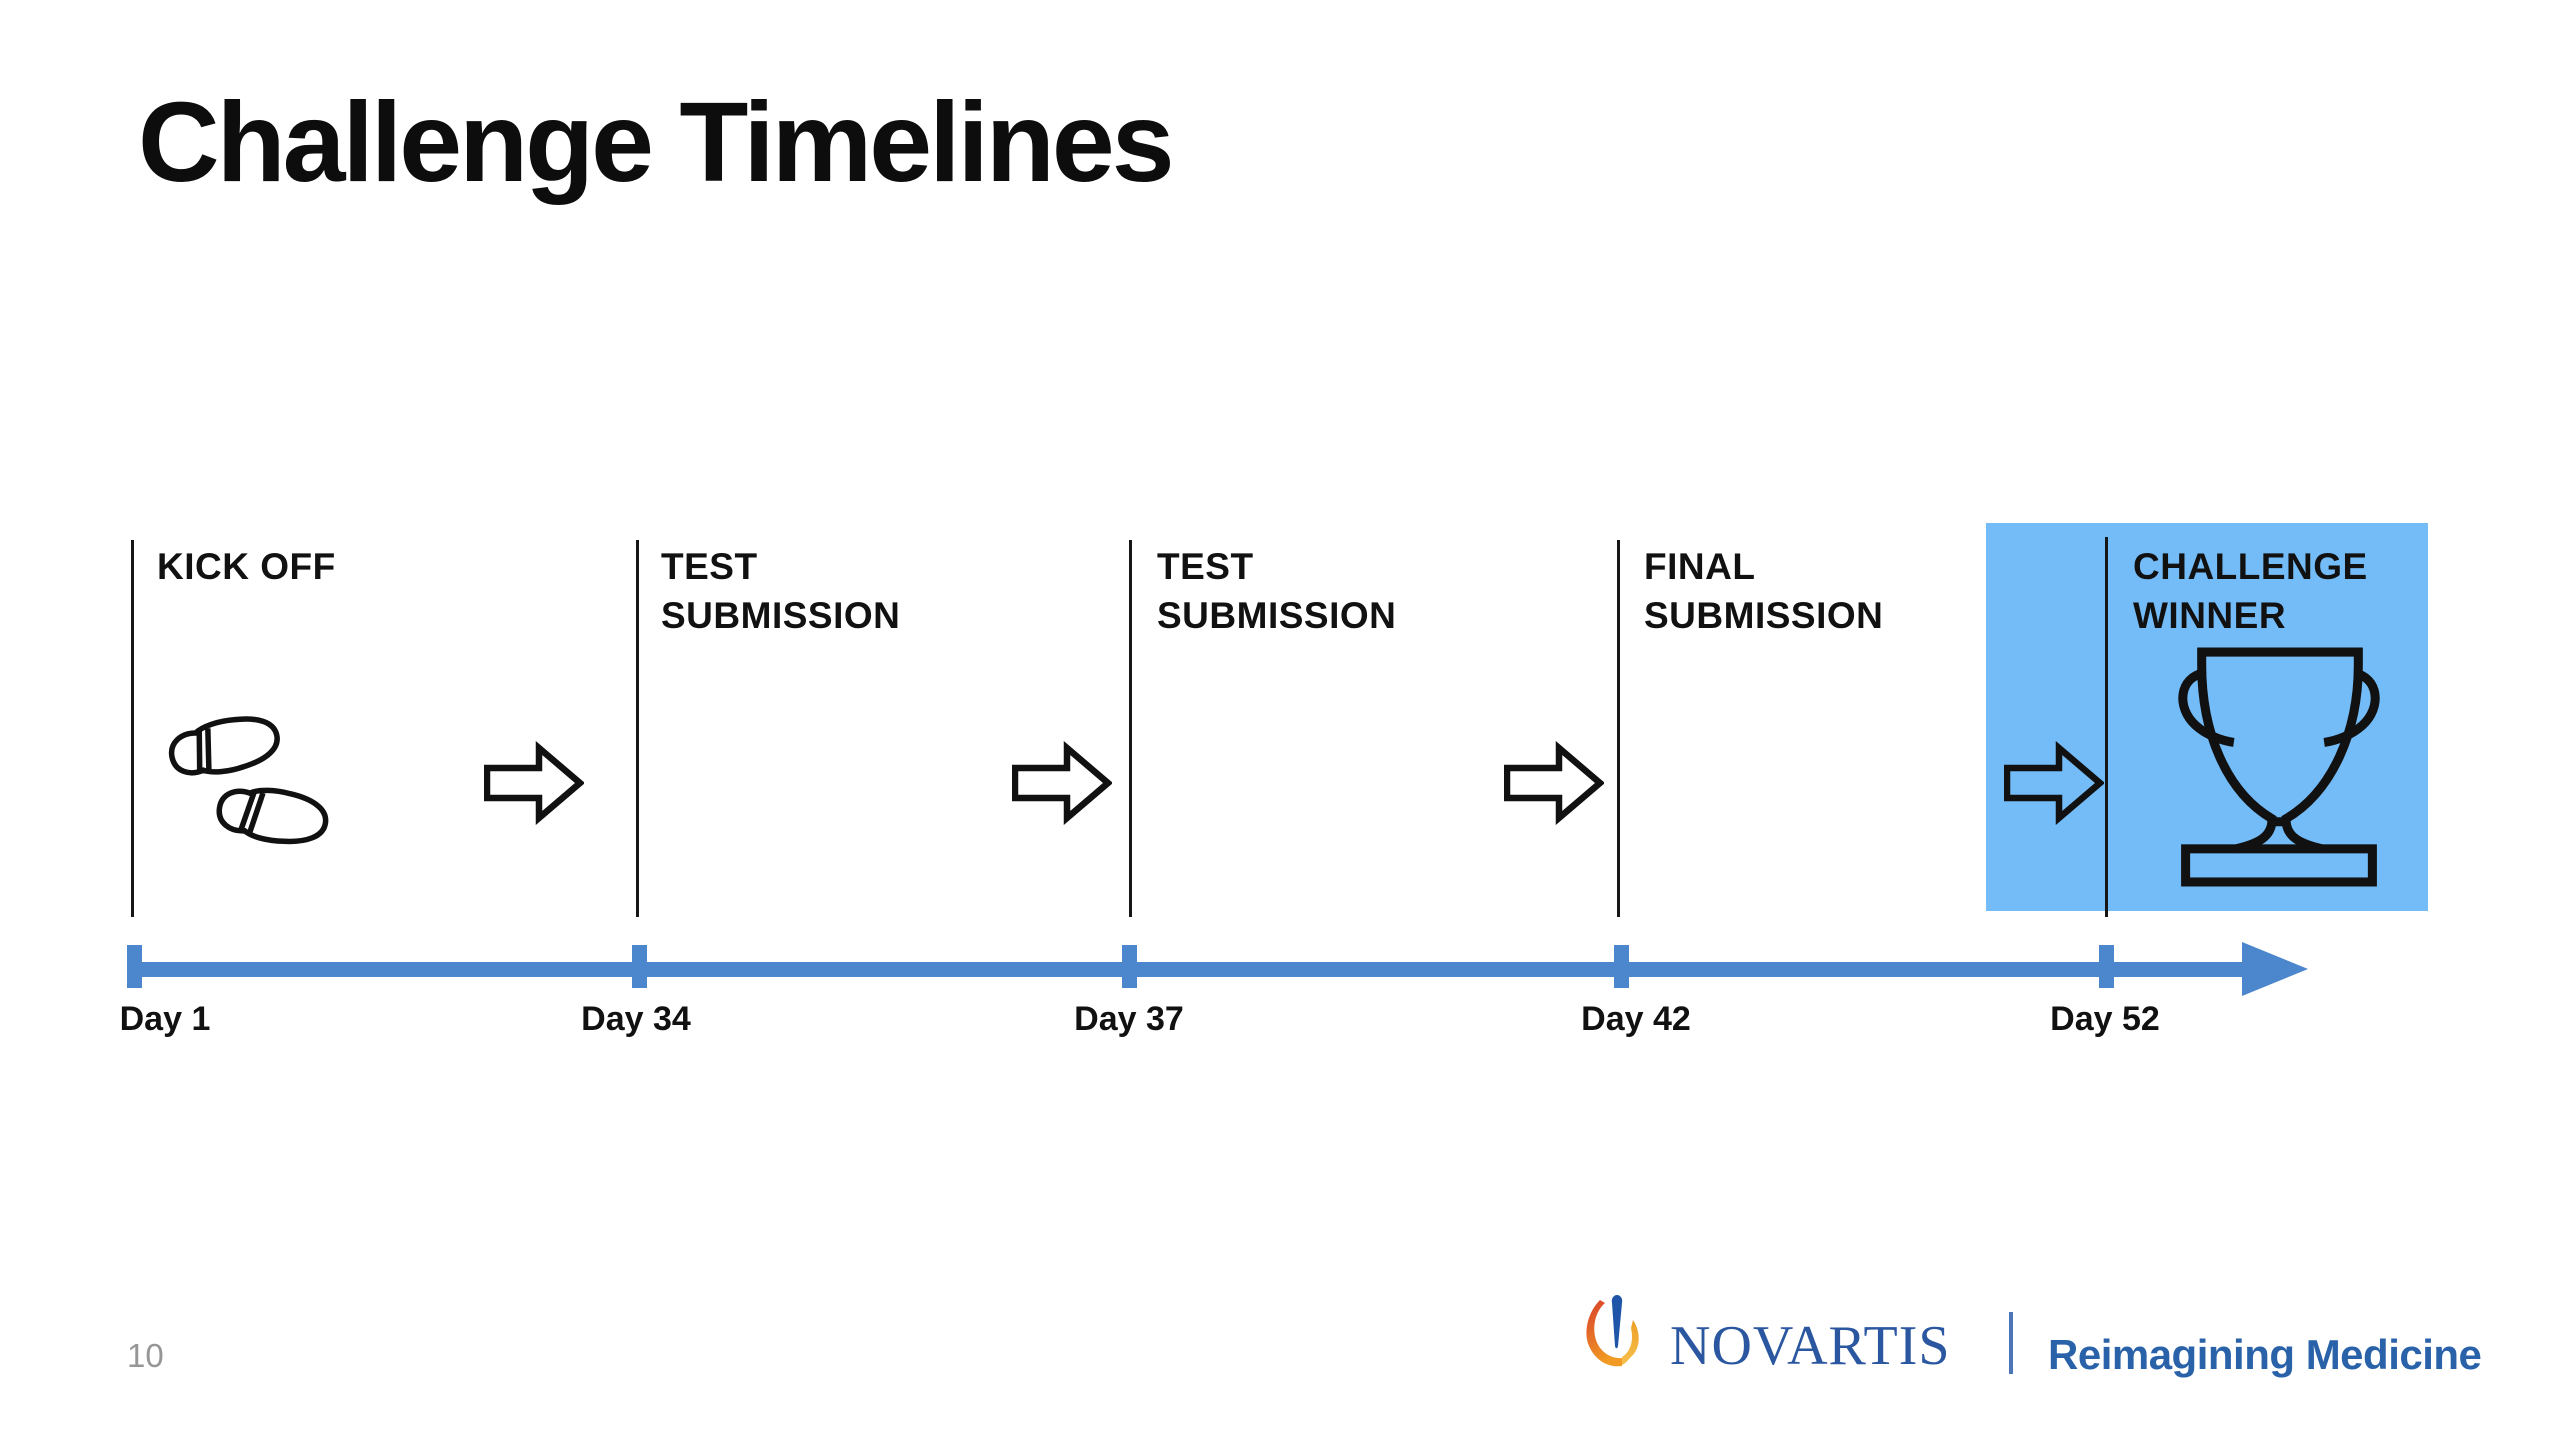 This screenshot has height=1440, width=2560. I want to click on day-label-34: Day 34, so click(636, 1019).